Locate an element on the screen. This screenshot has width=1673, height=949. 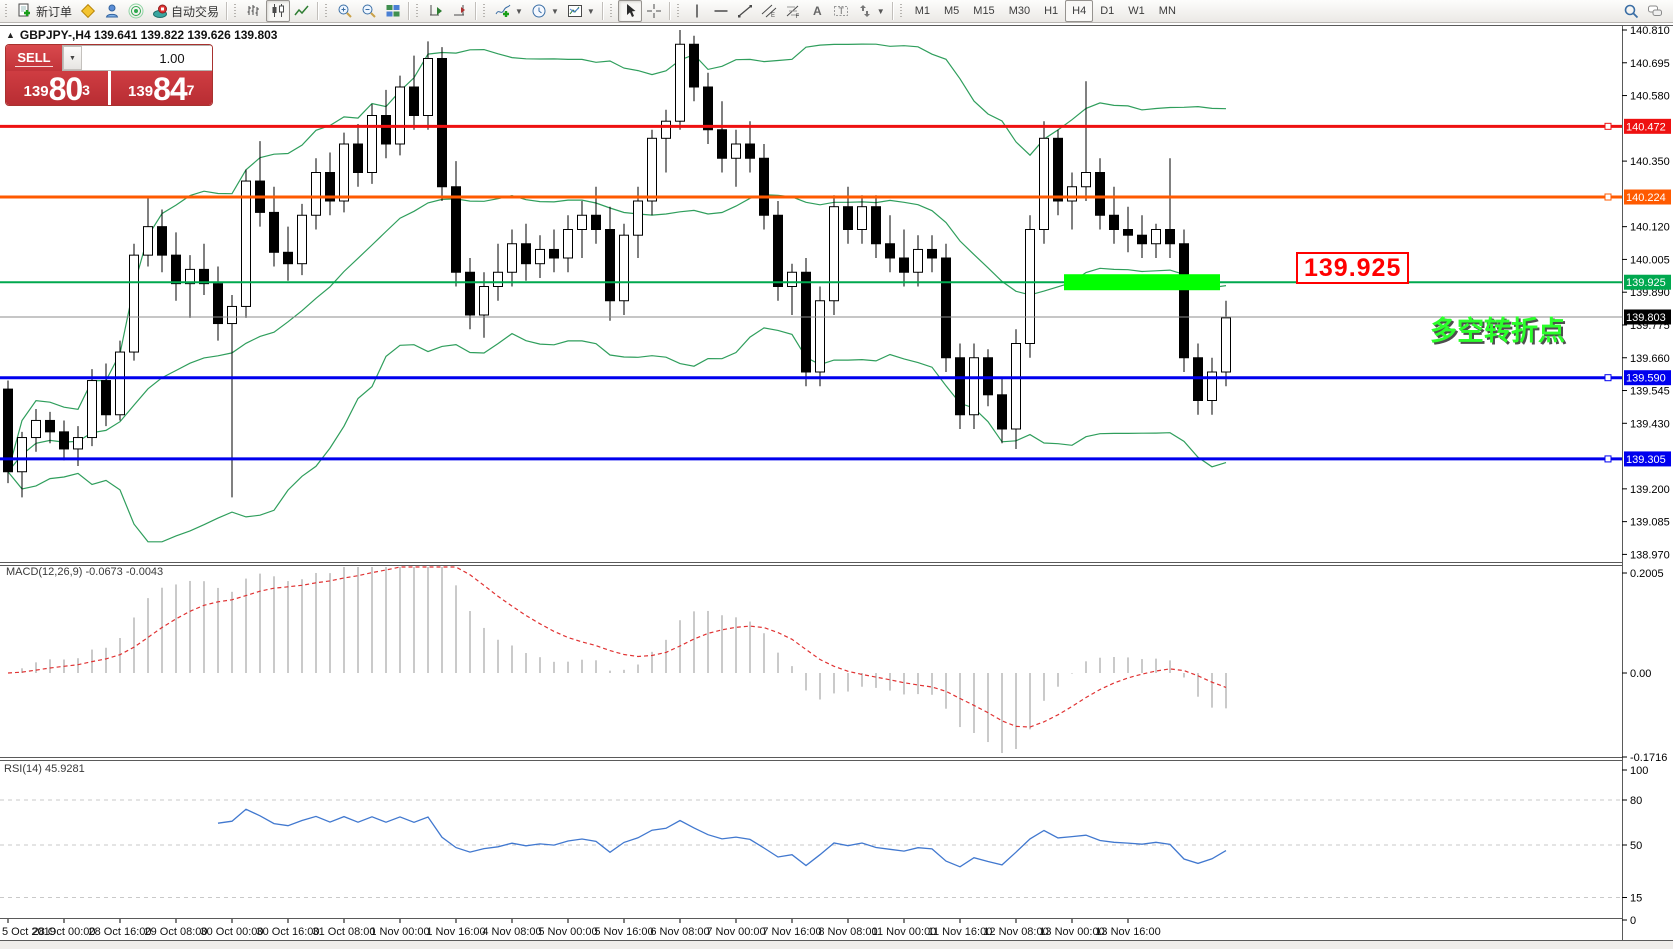
indicators-icon is located at coordinates (503, 11).